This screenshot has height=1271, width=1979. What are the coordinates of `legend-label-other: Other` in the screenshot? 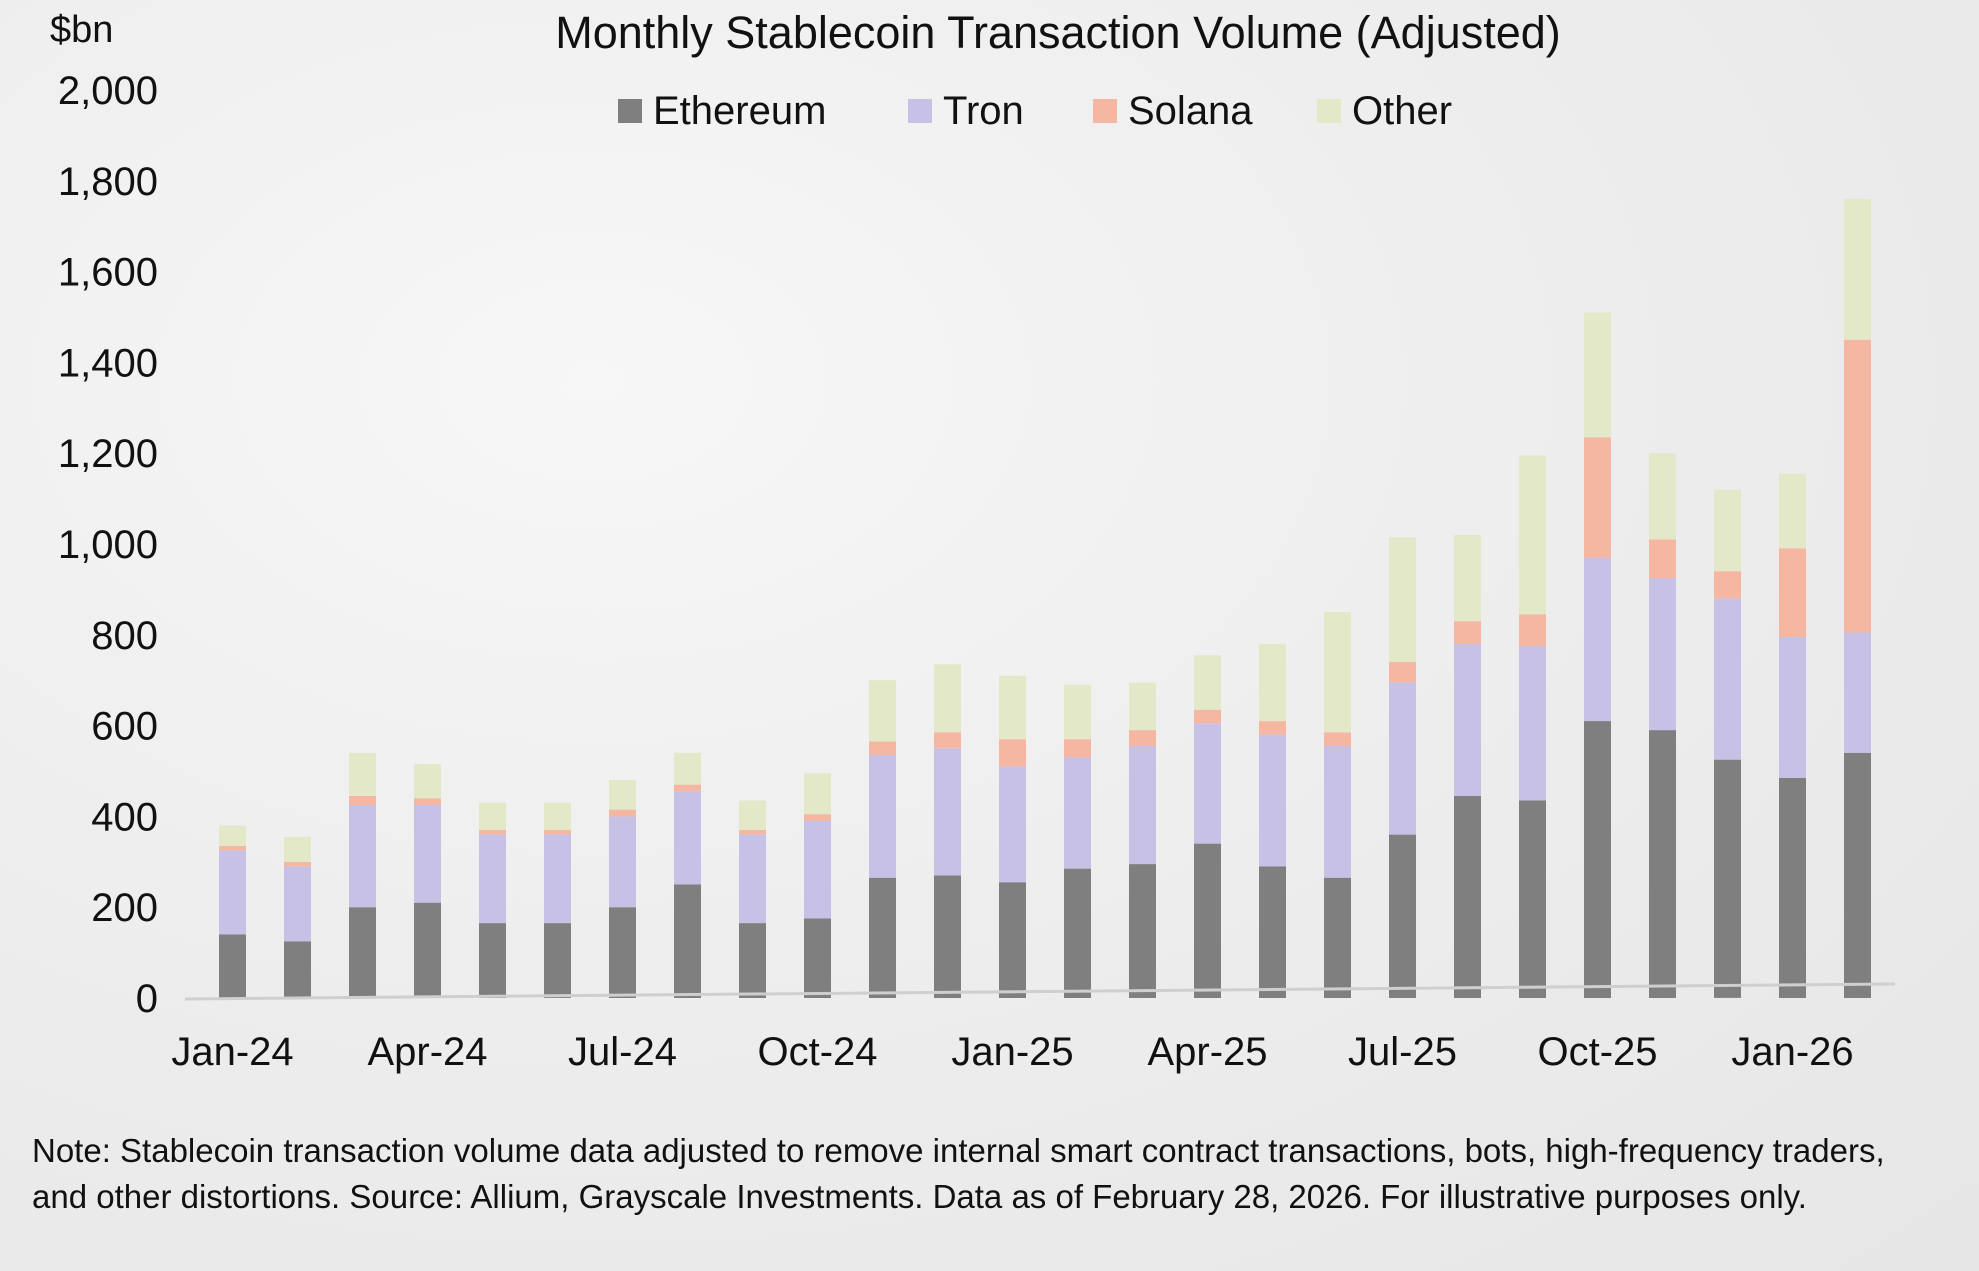 It's located at (1402, 111).